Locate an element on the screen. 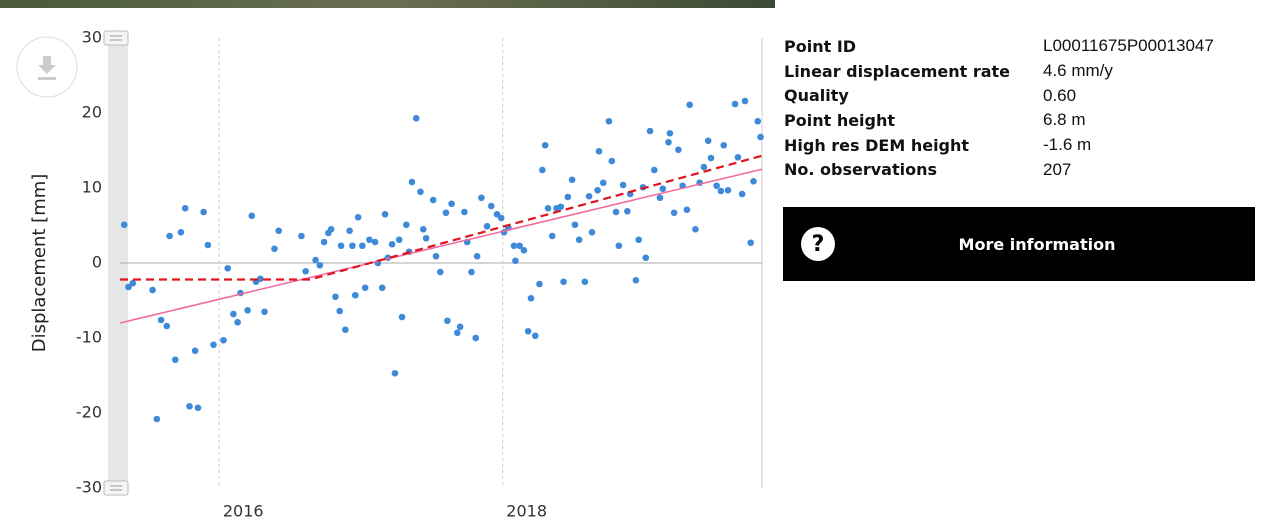 This screenshot has width=1262, height=524. info-label: Quality is located at coordinates (816, 96).